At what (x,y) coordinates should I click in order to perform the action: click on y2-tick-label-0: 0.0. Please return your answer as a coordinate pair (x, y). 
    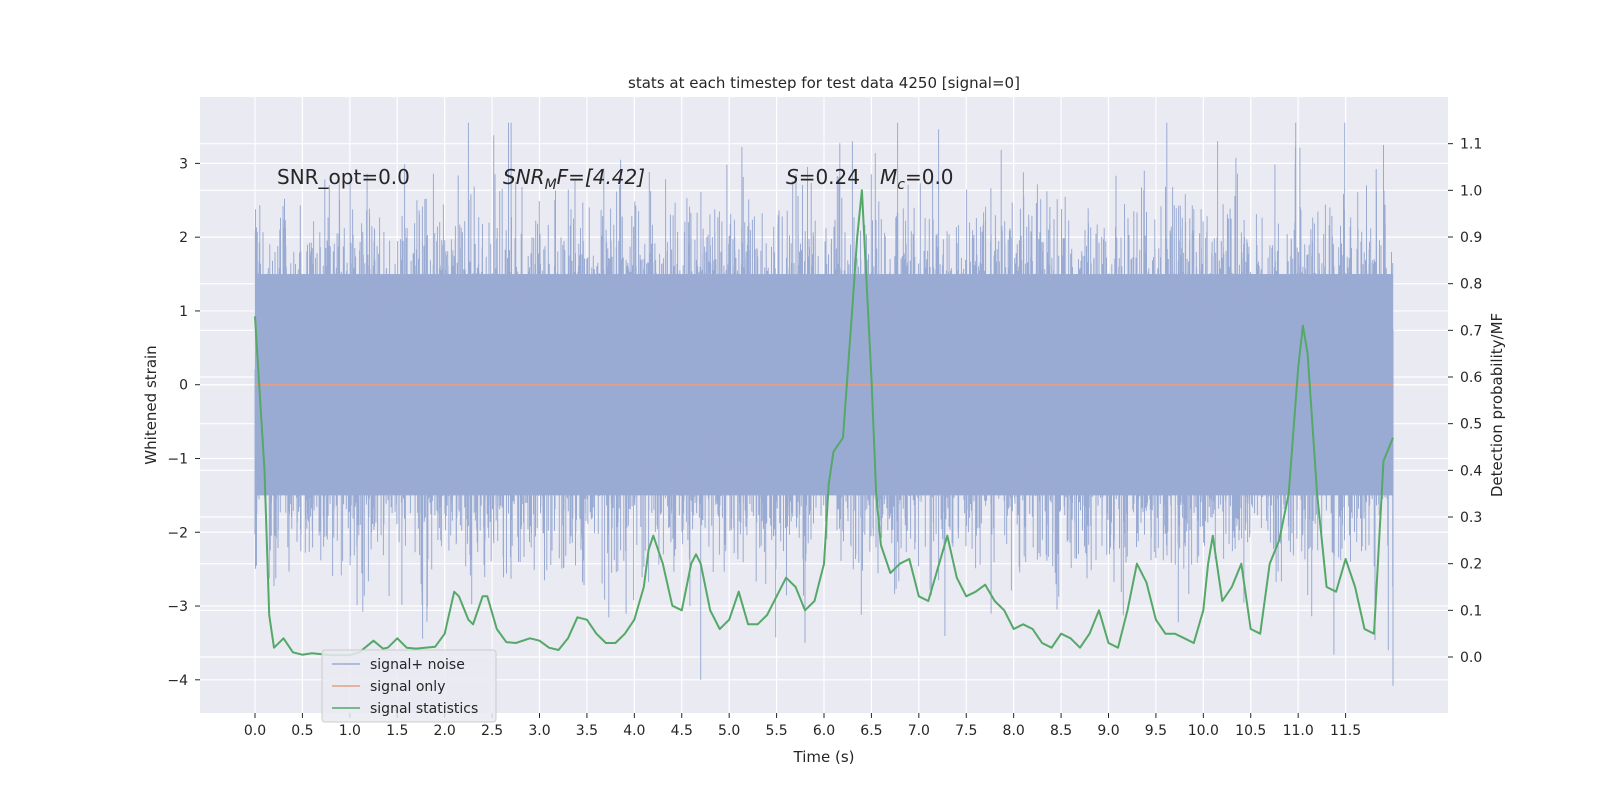
    Looking at the image, I should click on (1471, 658).